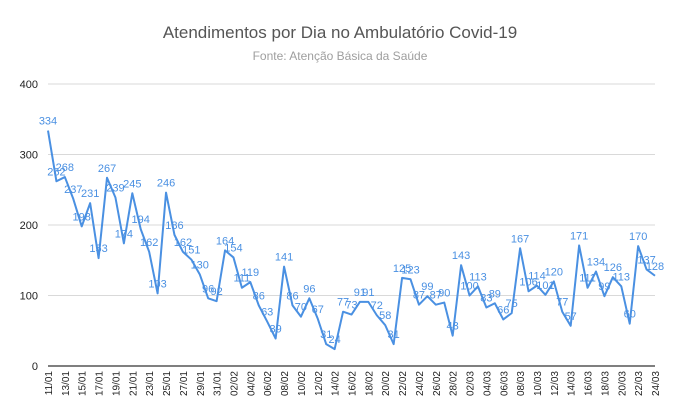 The width and height of the screenshot is (680, 420). I want to click on x-tick-label: 16/02, so click(353, 383).